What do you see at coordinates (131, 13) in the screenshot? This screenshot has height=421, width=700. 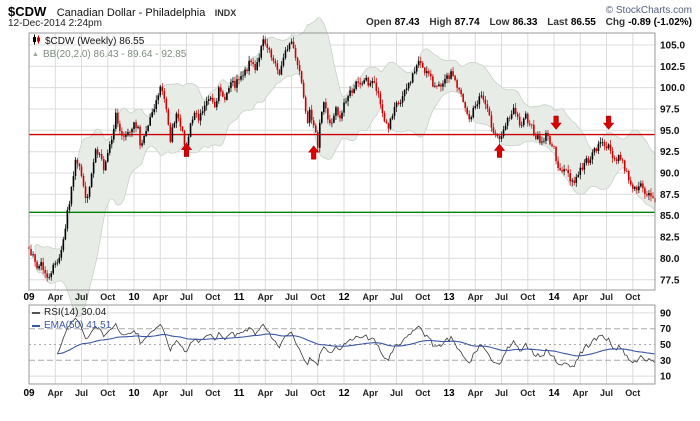 I see `instrument-name: Canadian Dollar - Philadelphia` at bounding box center [131, 13].